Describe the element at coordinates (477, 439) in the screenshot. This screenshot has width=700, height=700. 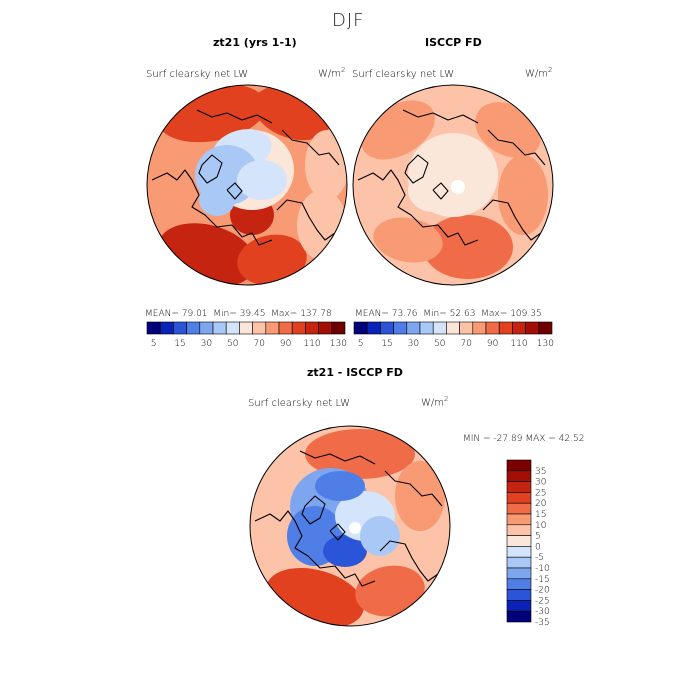
I see `panel3-min-label: MIN =` at that location.